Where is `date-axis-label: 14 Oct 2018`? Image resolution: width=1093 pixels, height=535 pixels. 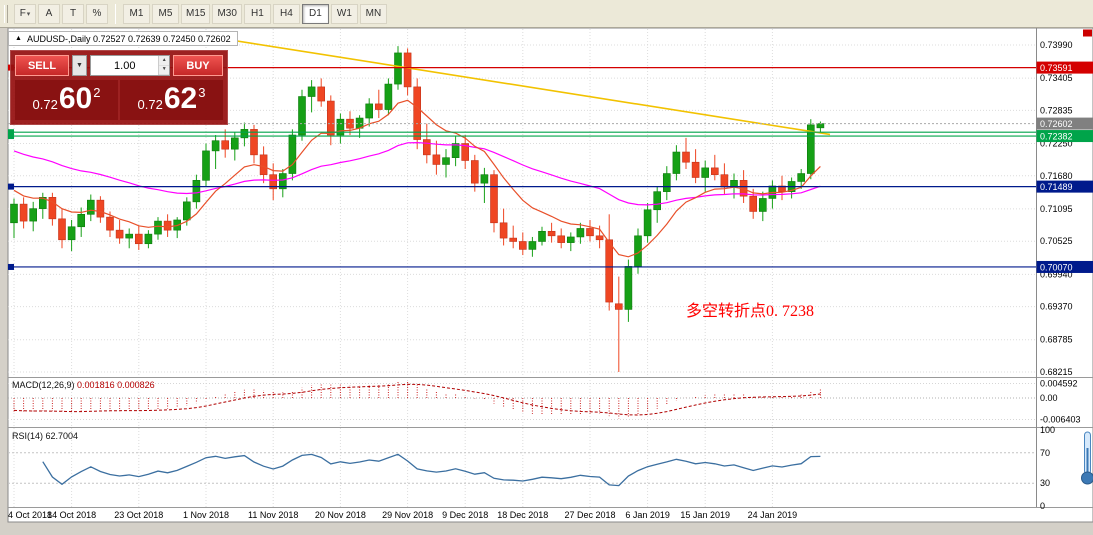
date-axis-label: 14 Oct 2018 is located at coordinates (71, 515).